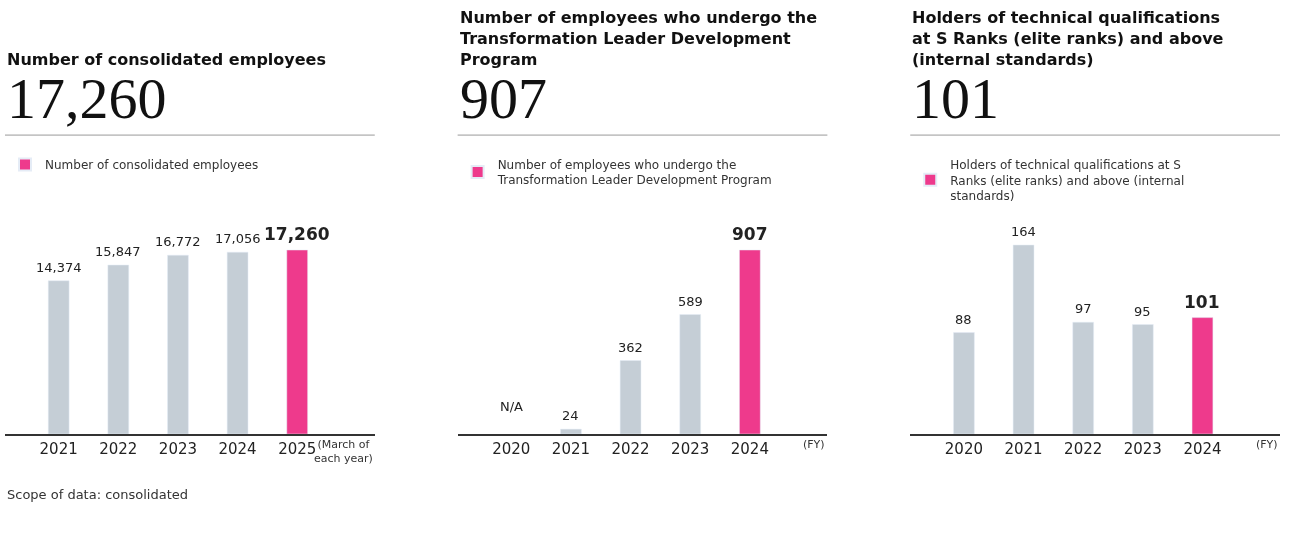  What do you see at coordinates (1142, 311) in the screenshot?
I see `data-label: 95` at bounding box center [1142, 311].